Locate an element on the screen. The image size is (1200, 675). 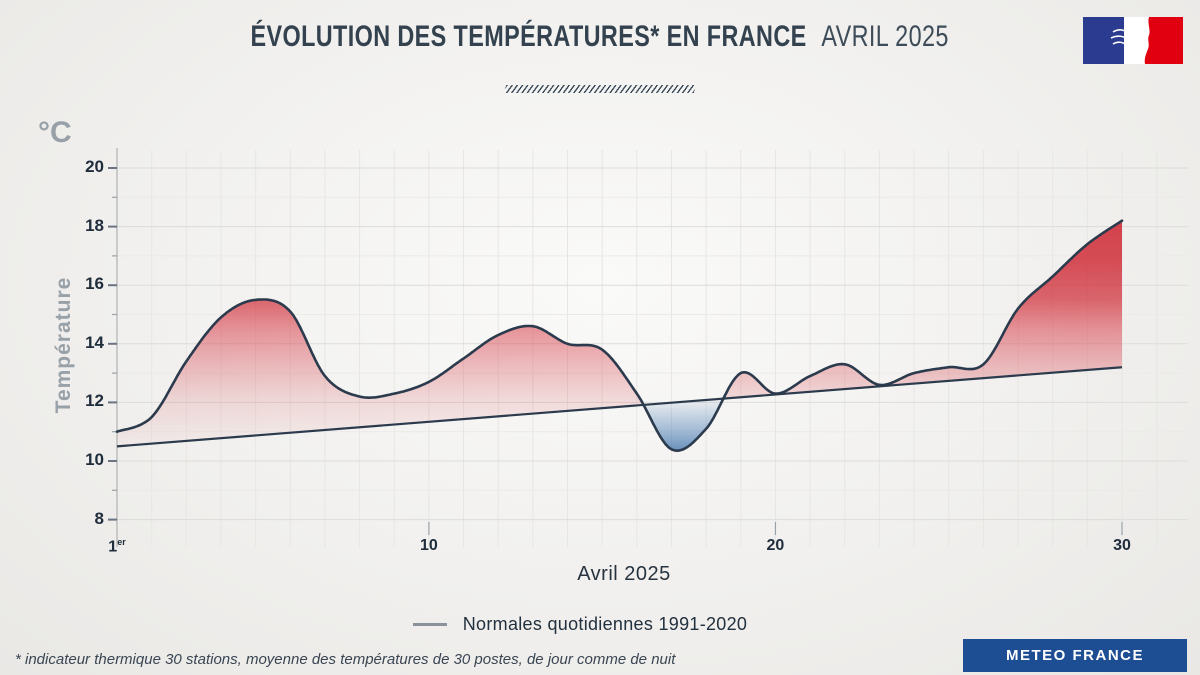
meteo-france-badge: METEO FRANCE is located at coordinates (1075, 655).